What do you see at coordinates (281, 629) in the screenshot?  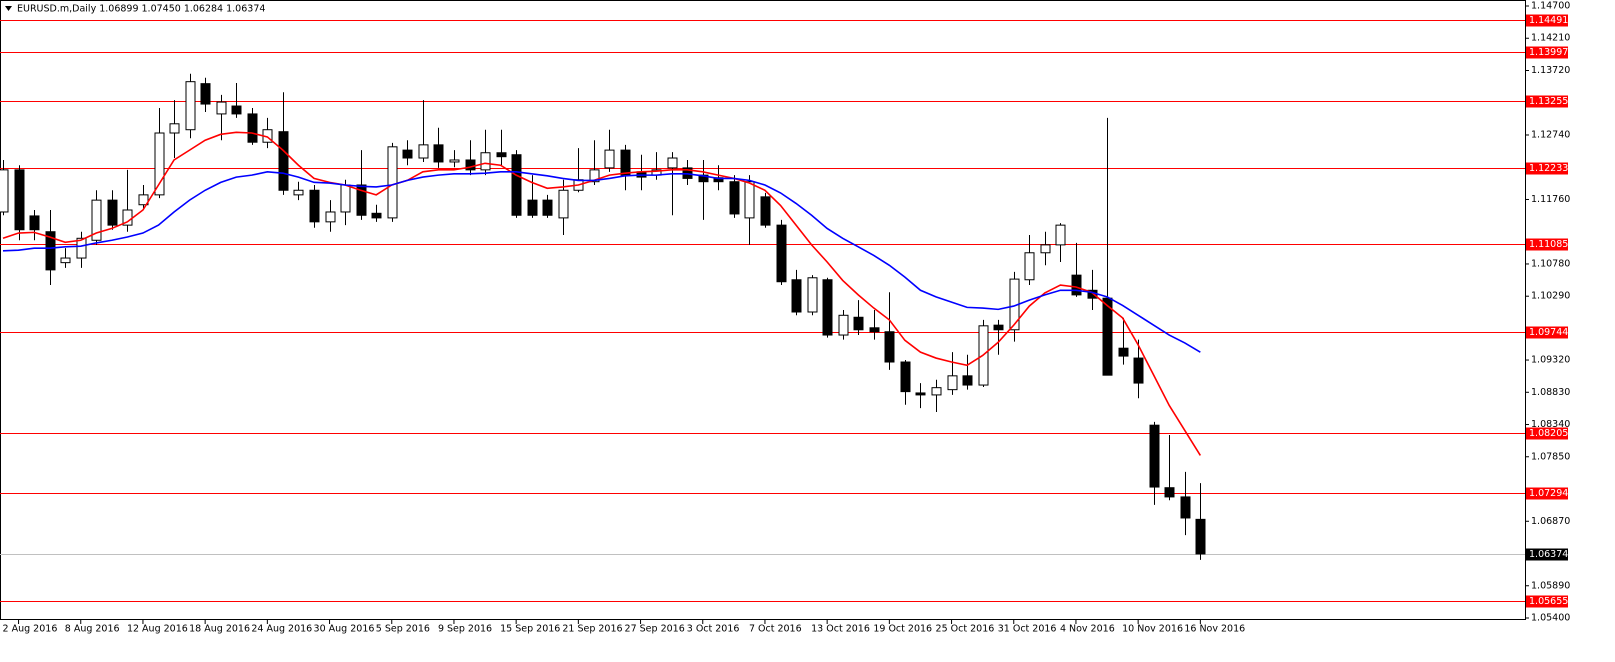 I see `x-tick-label: 24 Aug 2016` at bounding box center [281, 629].